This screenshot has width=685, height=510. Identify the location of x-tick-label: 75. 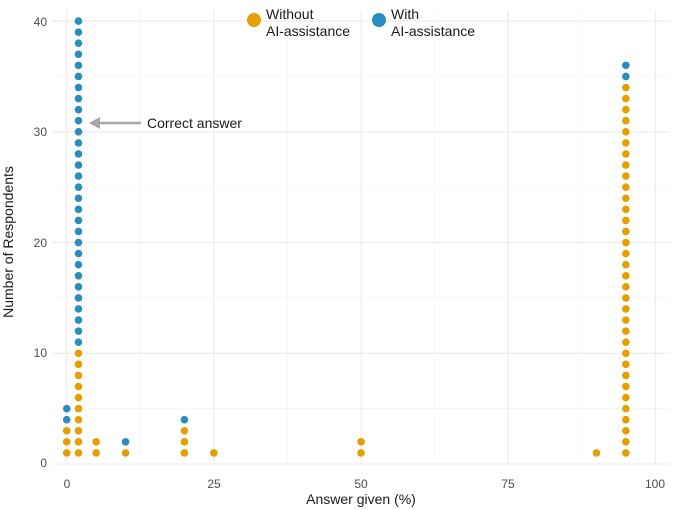
(508, 484).